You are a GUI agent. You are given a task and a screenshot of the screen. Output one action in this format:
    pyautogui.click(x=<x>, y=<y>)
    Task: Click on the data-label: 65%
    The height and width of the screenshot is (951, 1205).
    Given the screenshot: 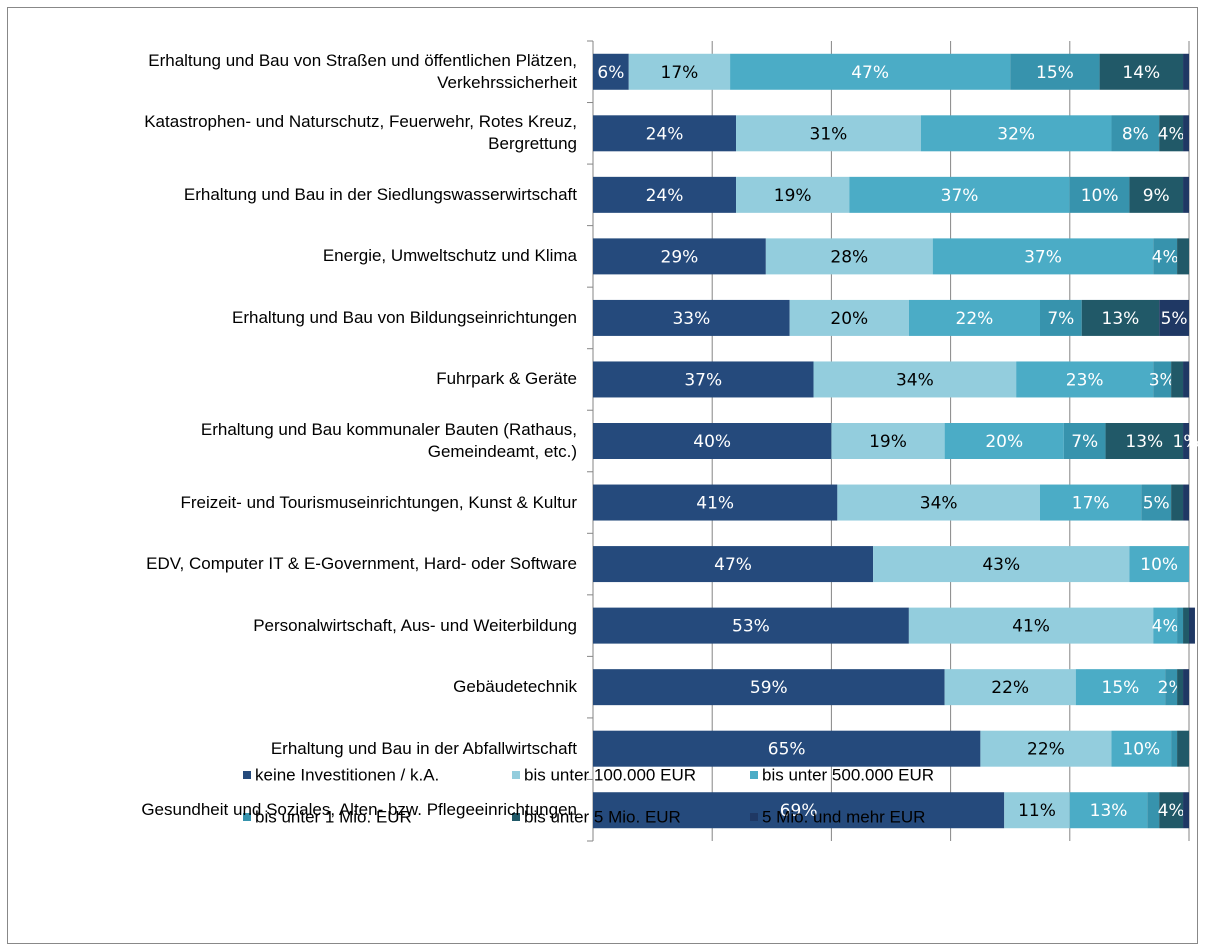 What is the action you would take?
    pyautogui.click(x=787, y=750)
    